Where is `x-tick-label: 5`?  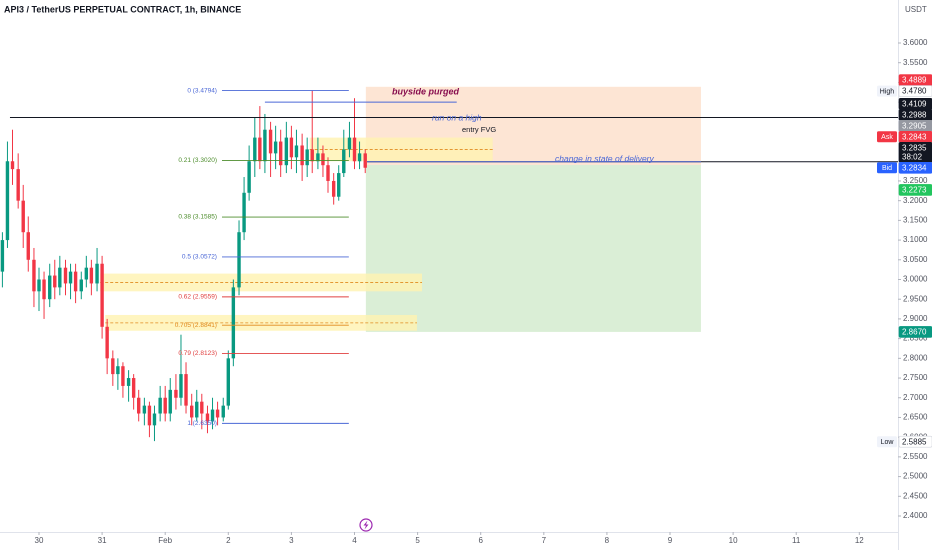 x-tick-label: 5 is located at coordinates (417, 540).